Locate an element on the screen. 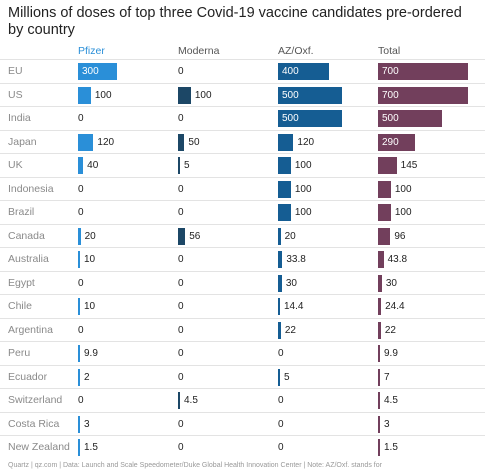 The height and width of the screenshot is (475, 485). table-row: Brazil 0 0 100 100 is located at coordinates (242, 212).